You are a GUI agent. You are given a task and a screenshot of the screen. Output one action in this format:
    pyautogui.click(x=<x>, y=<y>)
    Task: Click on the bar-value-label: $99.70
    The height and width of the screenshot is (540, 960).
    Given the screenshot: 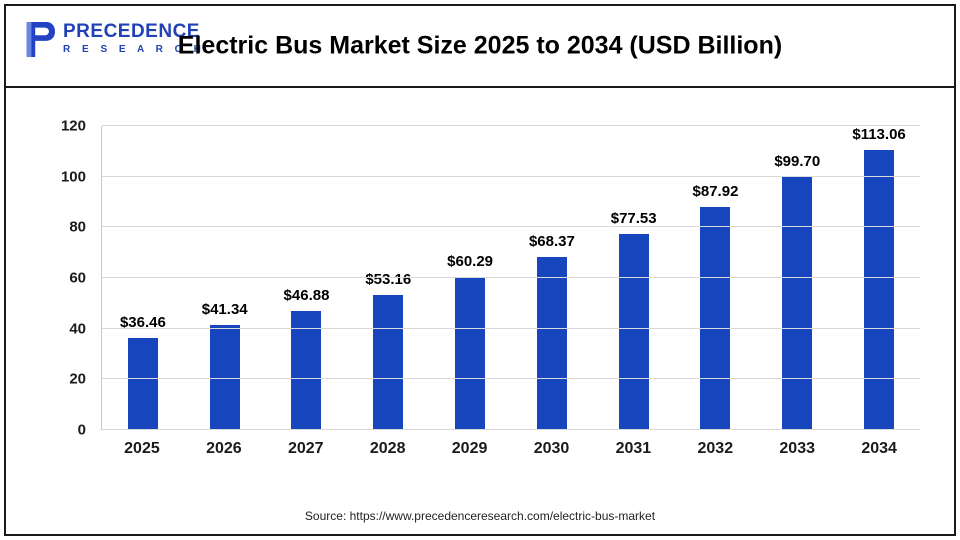 What is the action you would take?
    pyautogui.click(x=797, y=162)
    